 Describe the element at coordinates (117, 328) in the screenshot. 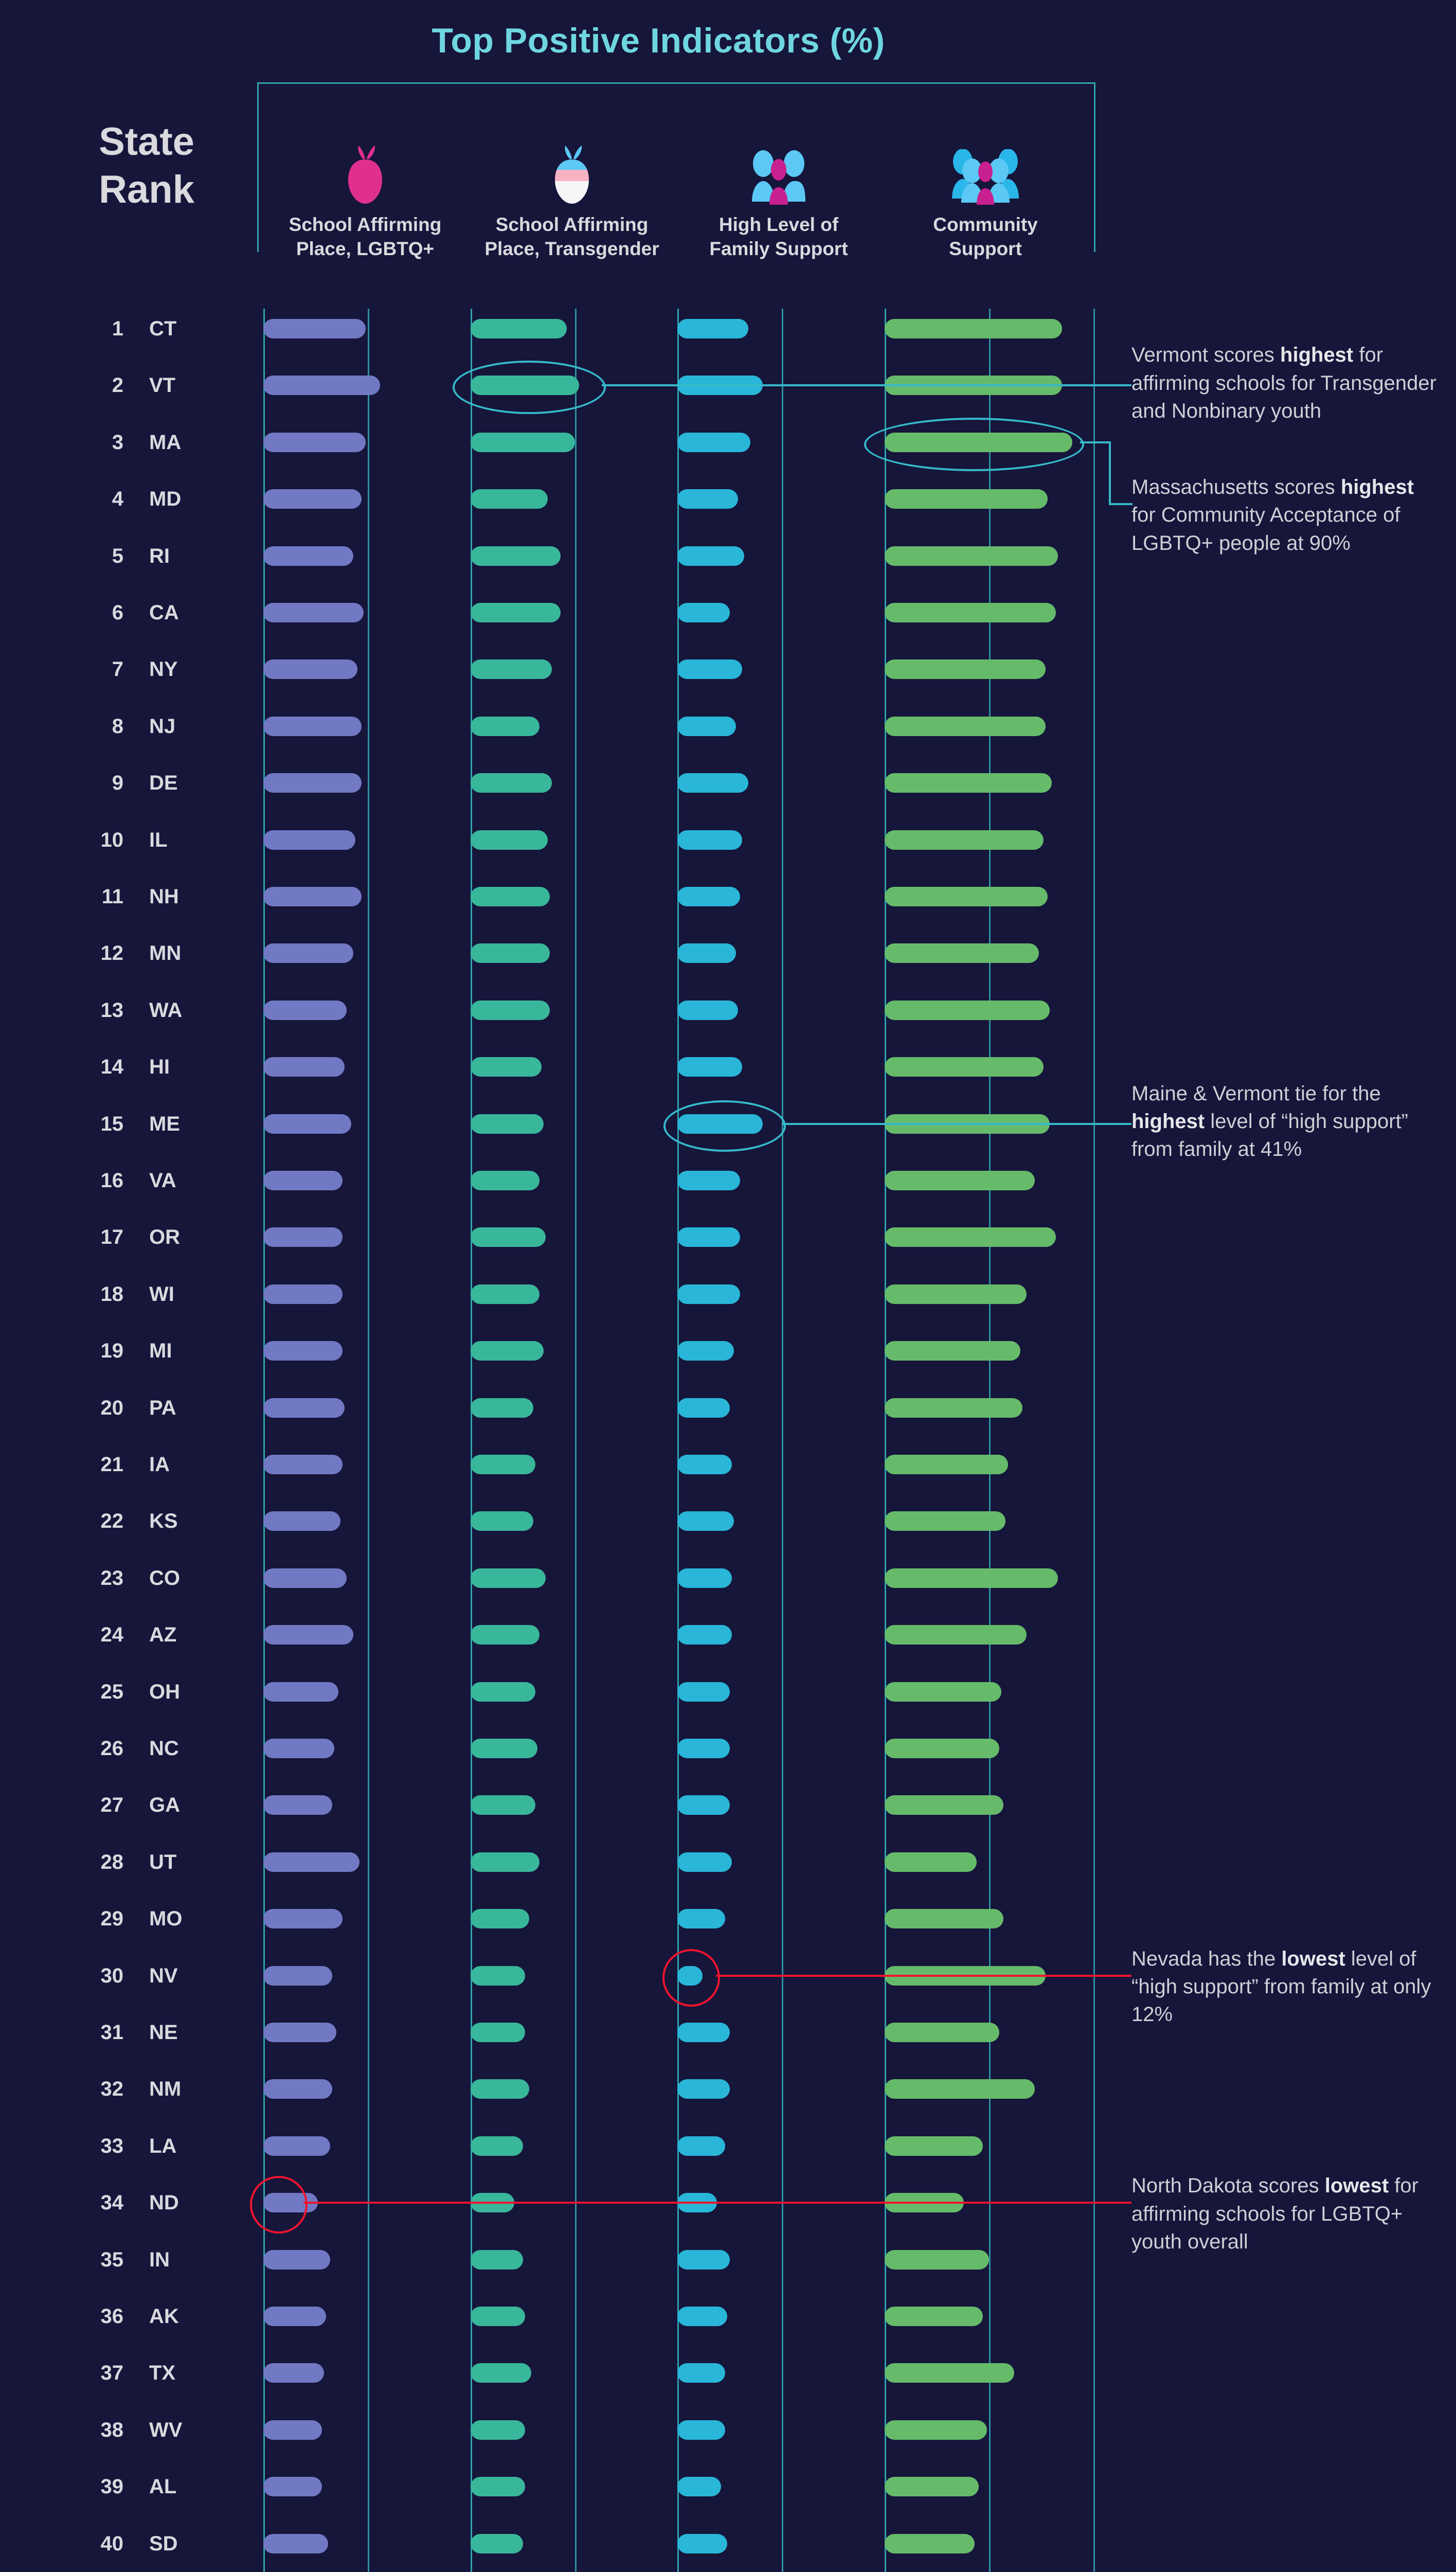

I see `rank-label: 1` at that location.